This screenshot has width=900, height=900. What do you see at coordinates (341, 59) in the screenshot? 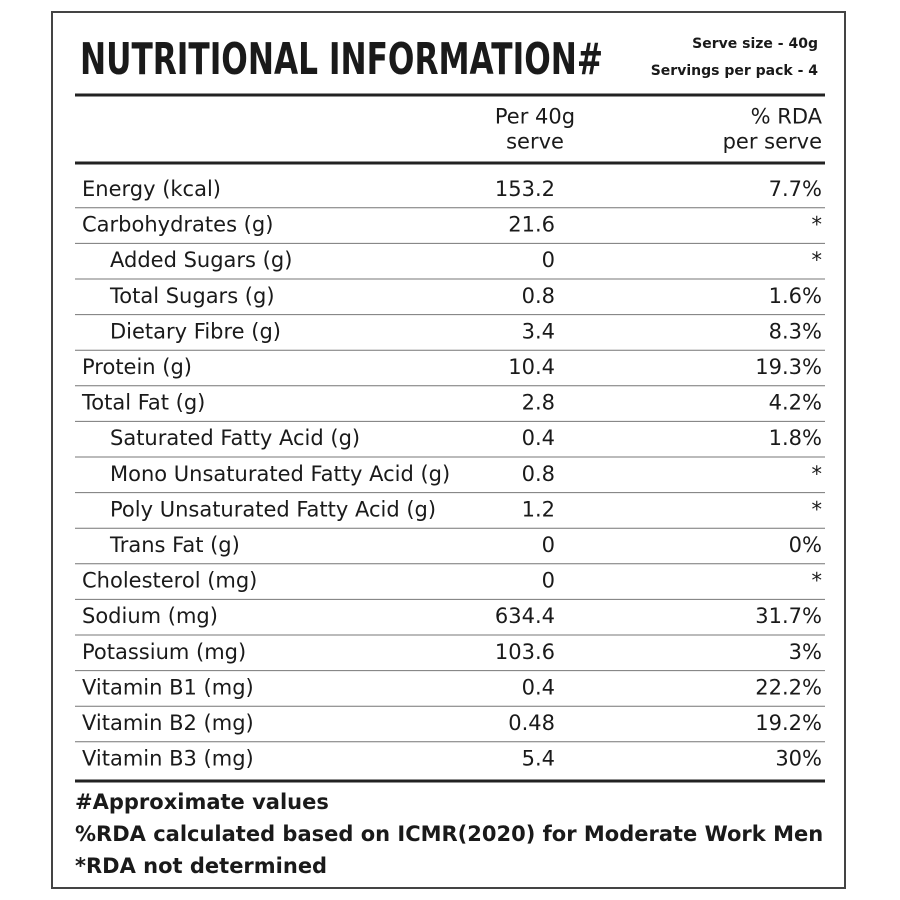
I see `title: NUTRITIONAL INFORMATION#` at bounding box center [341, 59].